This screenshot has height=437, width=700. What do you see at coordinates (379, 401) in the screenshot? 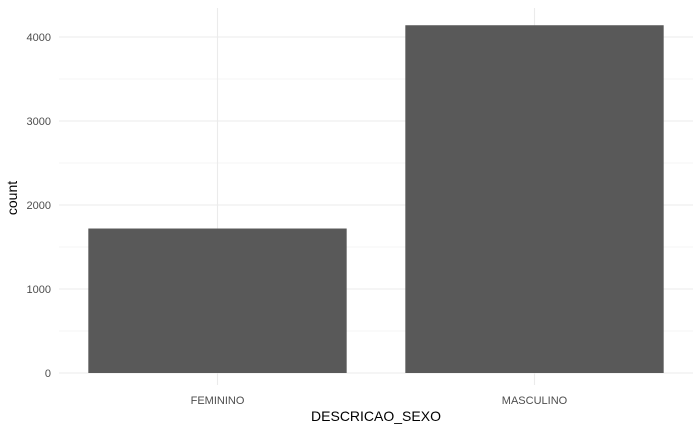
I see `x-axis-ticks: FEMININO MASCULINO` at bounding box center [379, 401].